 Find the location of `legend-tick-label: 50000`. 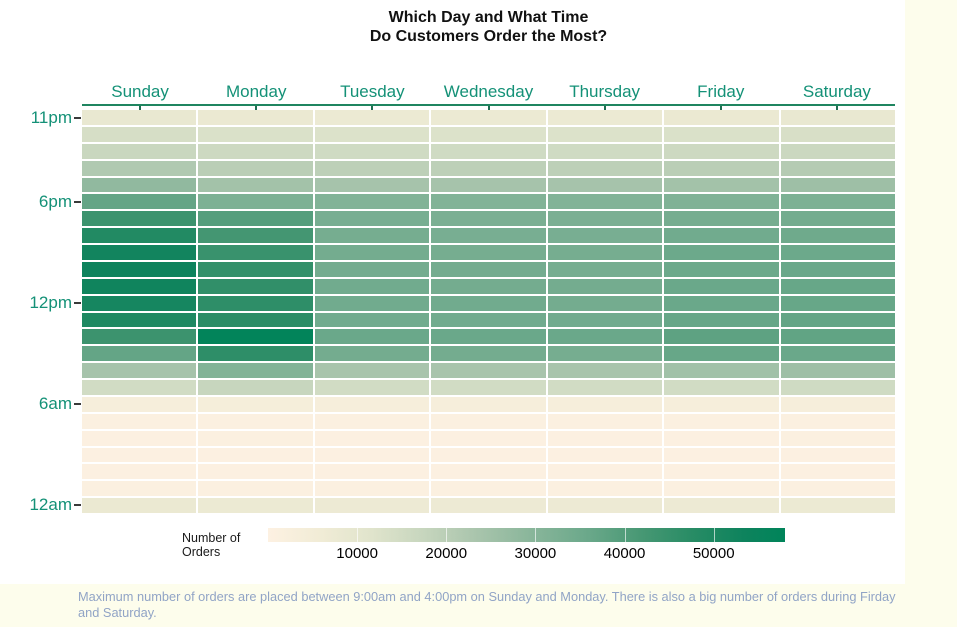

legend-tick-label: 50000 is located at coordinates (713, 553).